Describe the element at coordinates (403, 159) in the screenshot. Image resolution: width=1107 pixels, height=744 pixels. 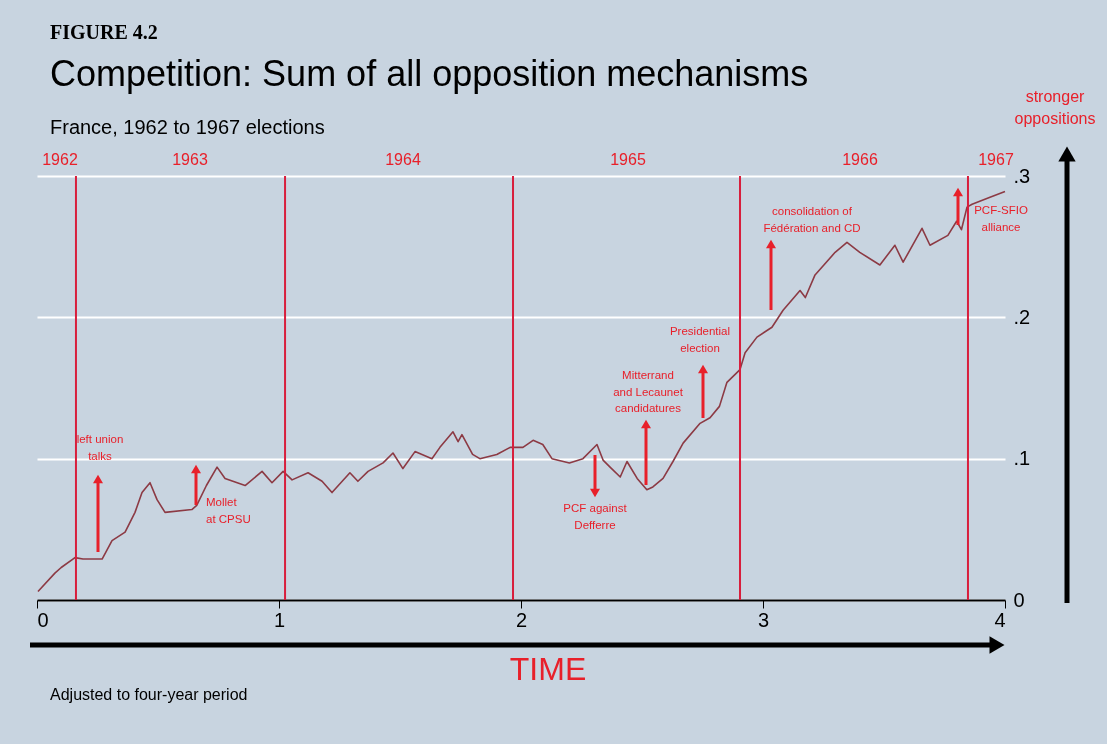
I see `text: 1964` at that location.